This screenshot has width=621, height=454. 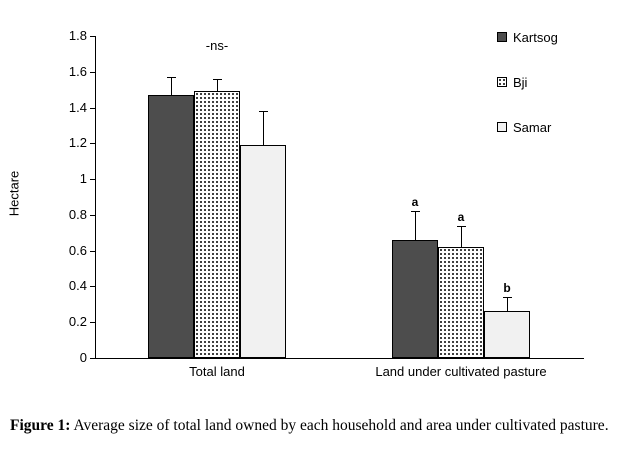 What do you see at coordinates (77, 71) in the screenshot?
I see `y-tick-label: 1.6` at bounding box center [77, 71].